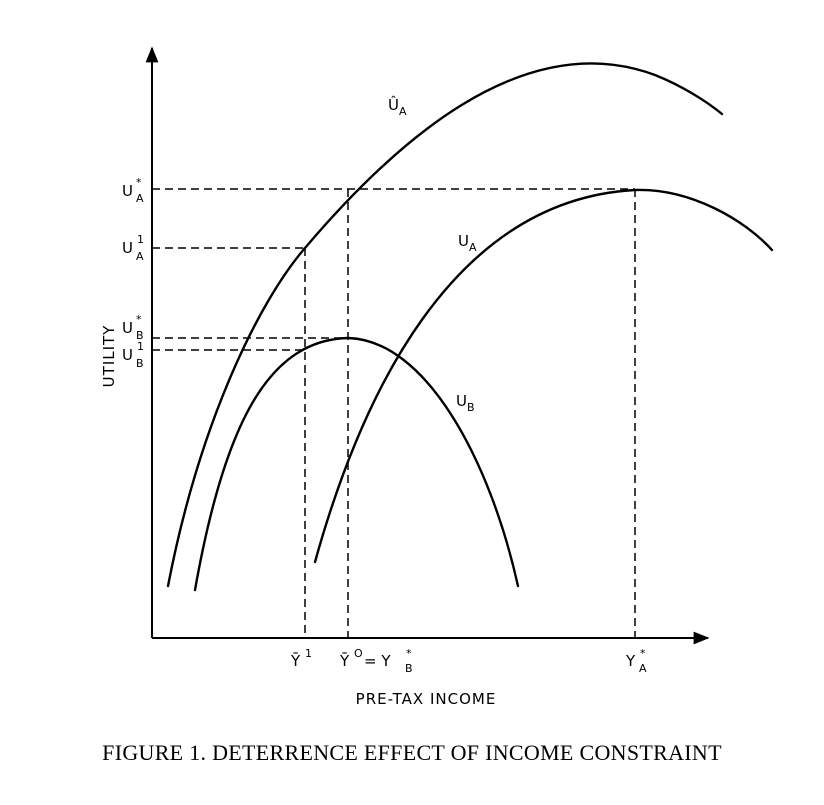 Image resolution: width=824 pixels, height=805 pixels. What do you see at coordinates (465, 403) in the screenshot?
I see `label-u-b: UB` at bounding box center [465, 403].